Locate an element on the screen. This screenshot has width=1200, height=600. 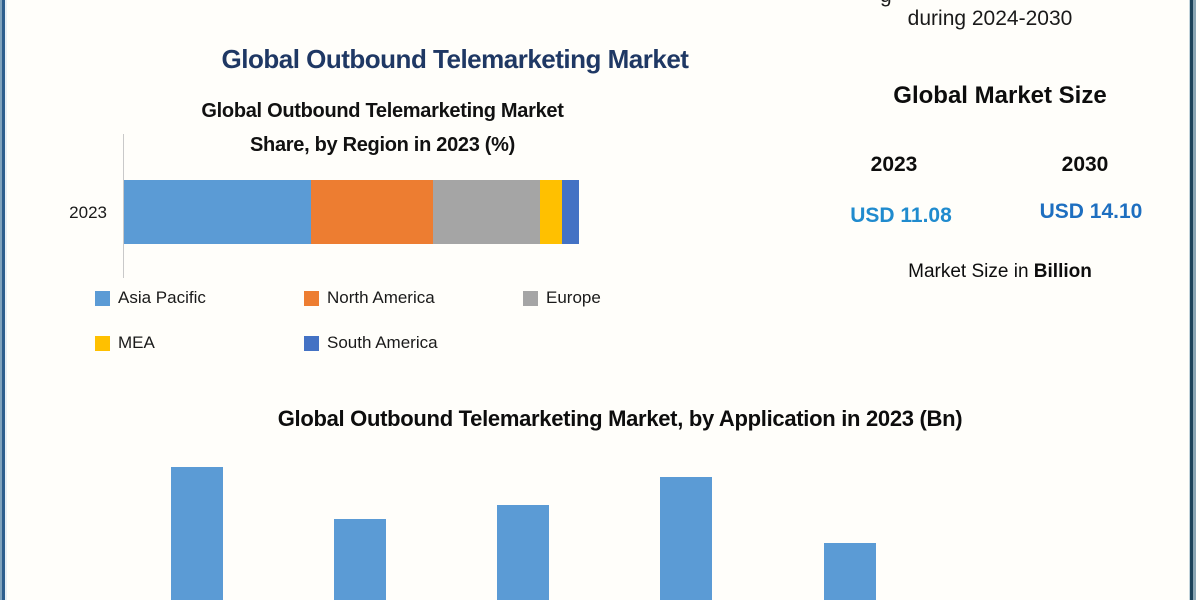
market-value-start: USD 11.08 is located at coordinates (901, 215).